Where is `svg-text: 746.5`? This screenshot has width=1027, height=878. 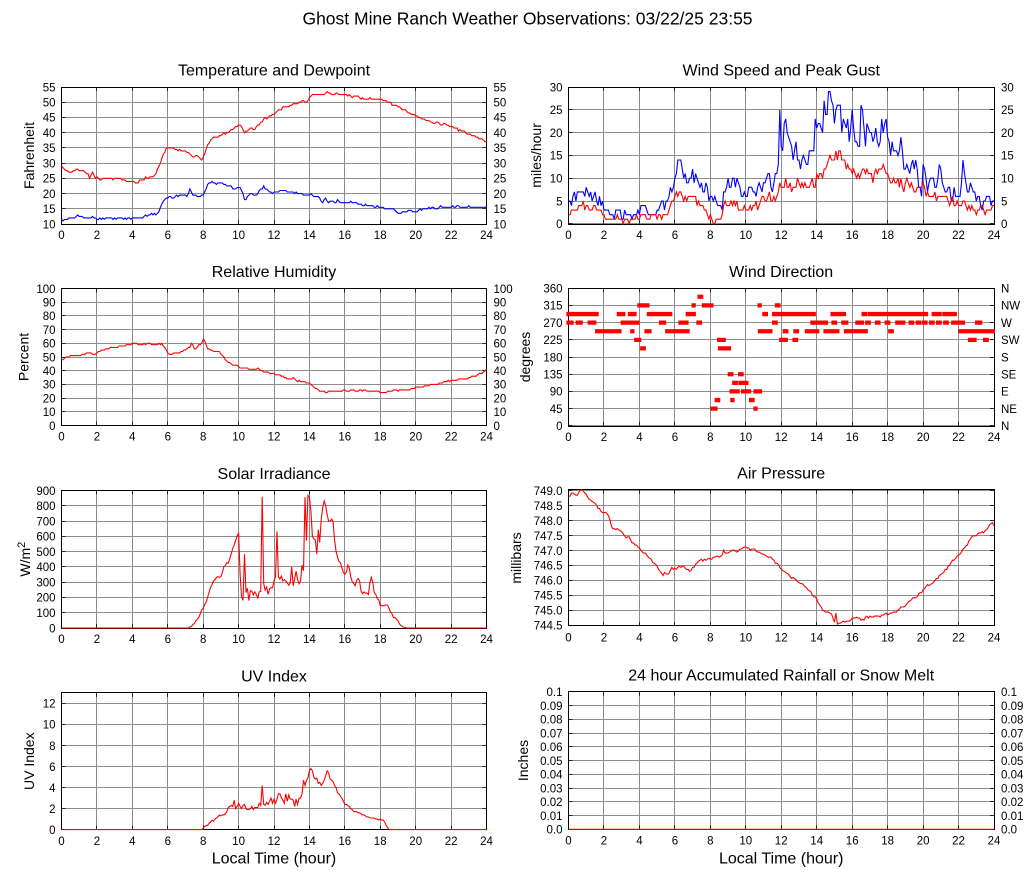
svg-text: 746.5 is located at coordinates (548, 567).